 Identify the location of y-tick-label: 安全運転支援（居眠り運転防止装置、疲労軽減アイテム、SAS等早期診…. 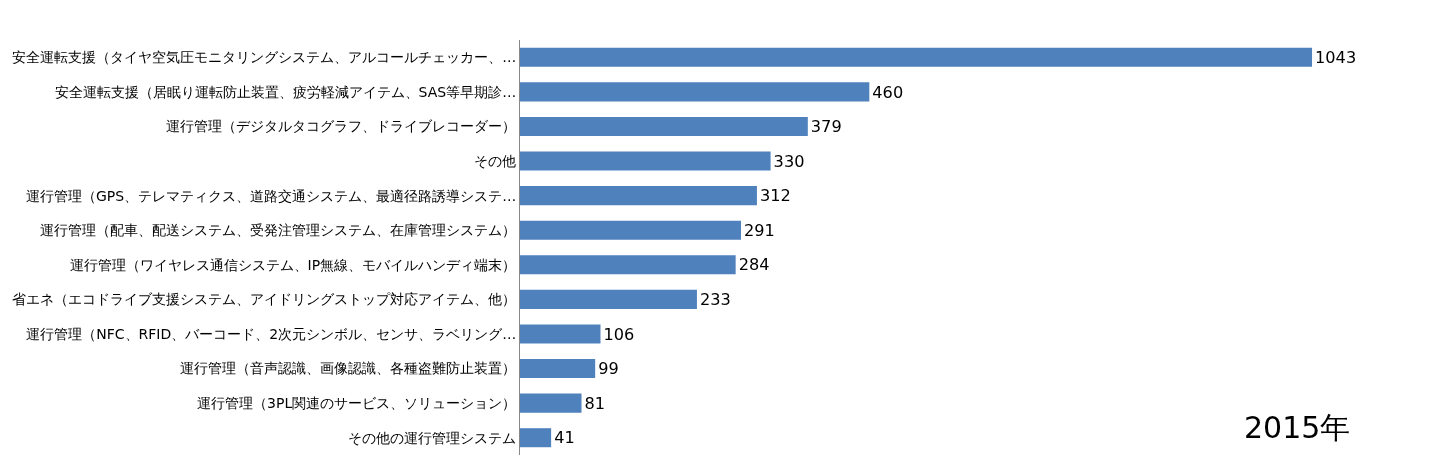
(285, 91).